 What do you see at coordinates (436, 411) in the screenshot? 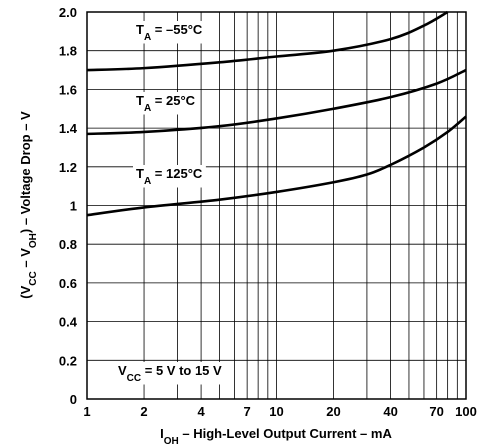
I see `x-tick-label: 70` at bounding box center [436, 411].